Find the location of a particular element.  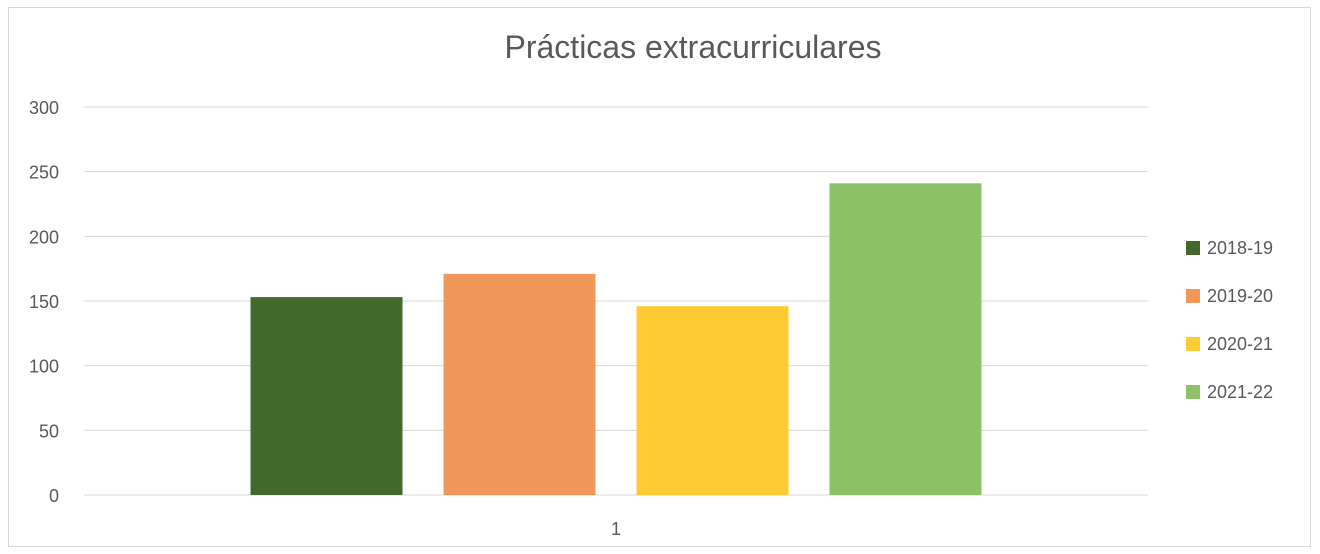

y-tick-label: 50 is located at coordinates (49, 431).